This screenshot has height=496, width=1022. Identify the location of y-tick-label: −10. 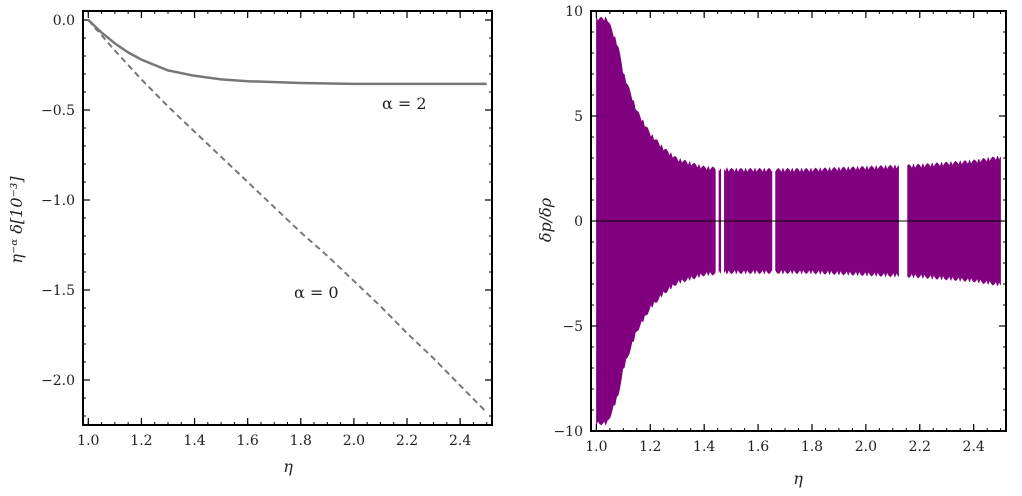
(568, 432).